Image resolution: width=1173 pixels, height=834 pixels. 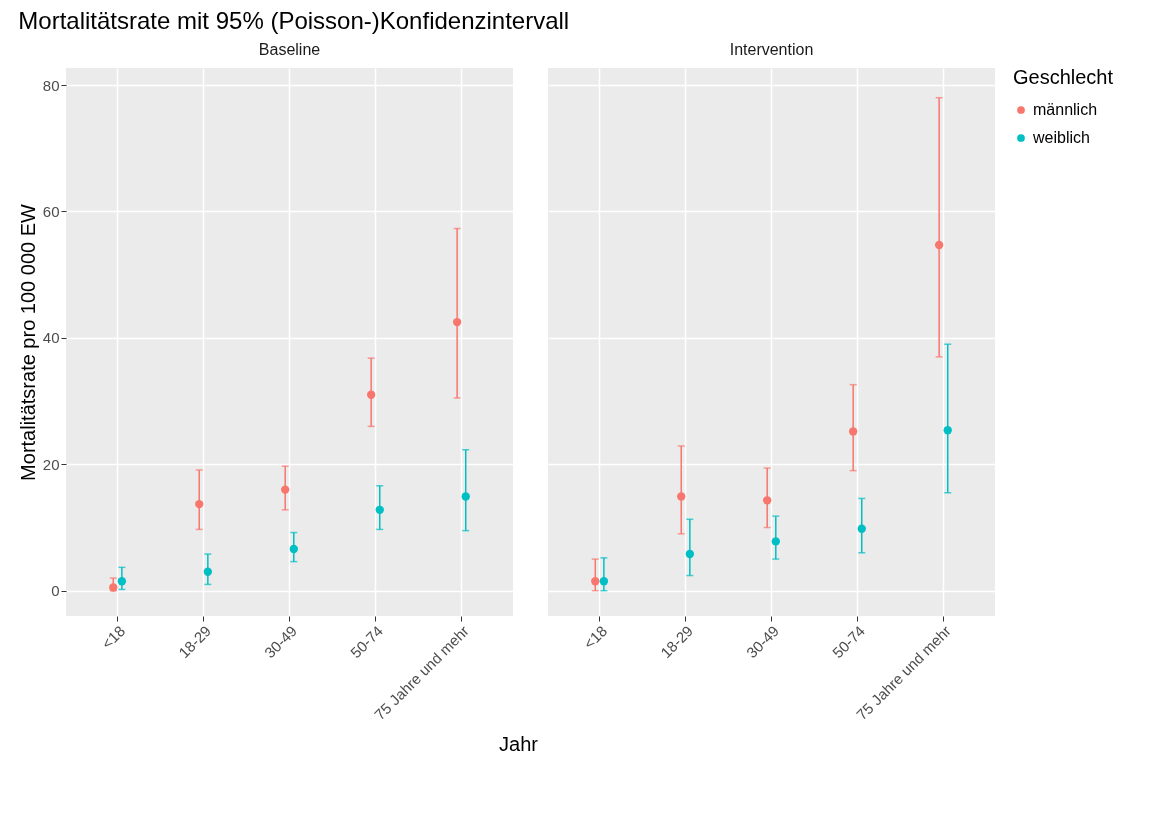 What do you see at coordinates (51, 85) in the screenshot?
I see `y-tick-label: 80` at bounding box center [51, 85].